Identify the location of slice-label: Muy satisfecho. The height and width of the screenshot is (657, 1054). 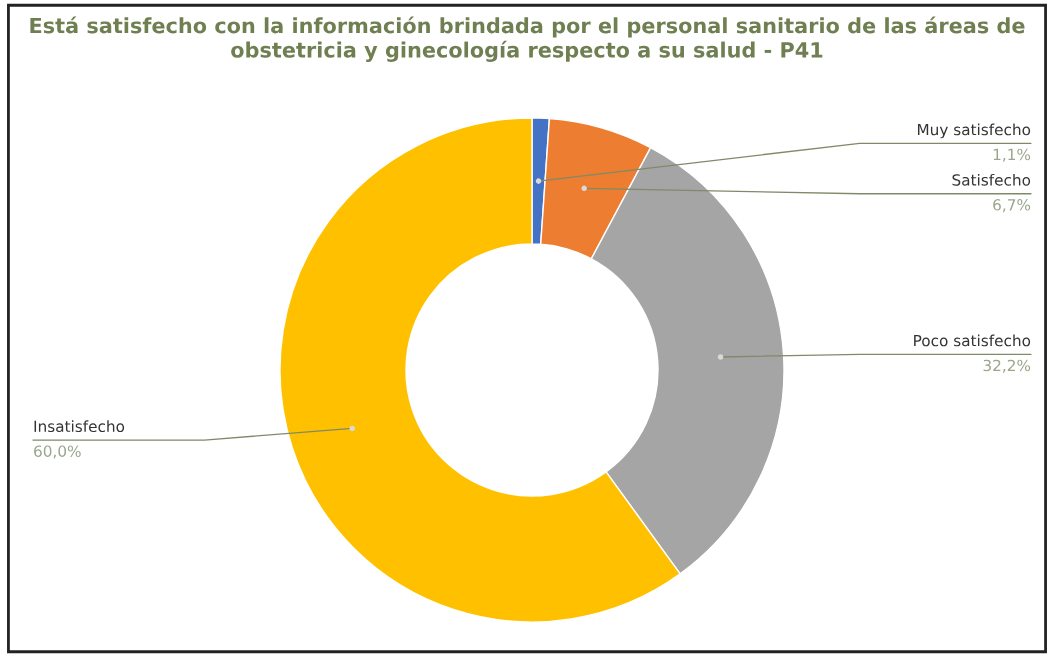
(974, 131).